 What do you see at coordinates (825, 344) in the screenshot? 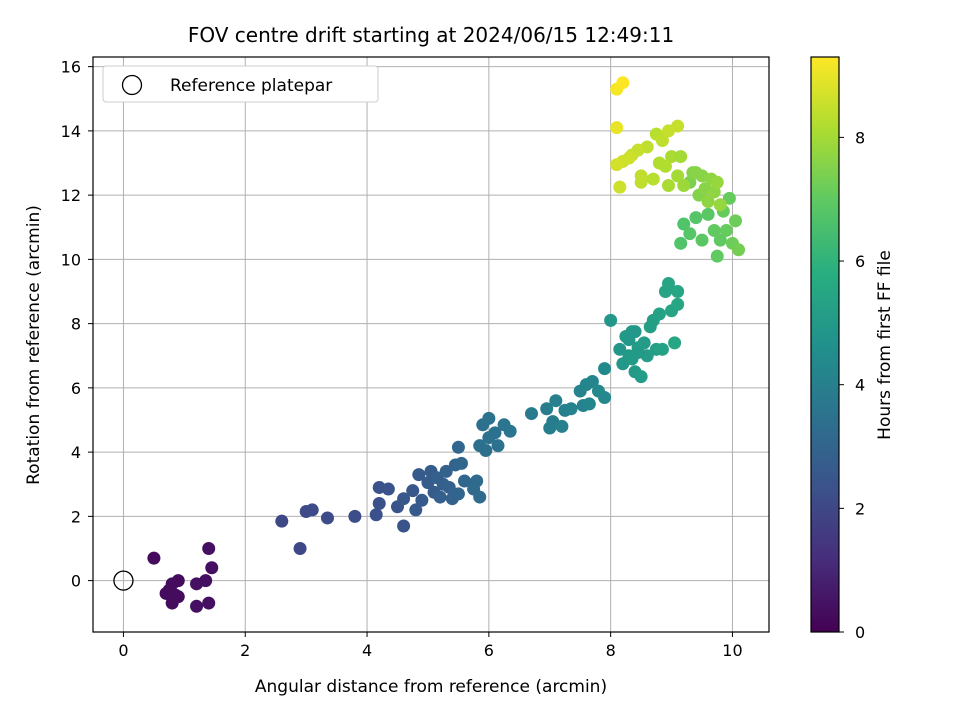
I see `colorbar-gradient` at bounding box center [825, 344].